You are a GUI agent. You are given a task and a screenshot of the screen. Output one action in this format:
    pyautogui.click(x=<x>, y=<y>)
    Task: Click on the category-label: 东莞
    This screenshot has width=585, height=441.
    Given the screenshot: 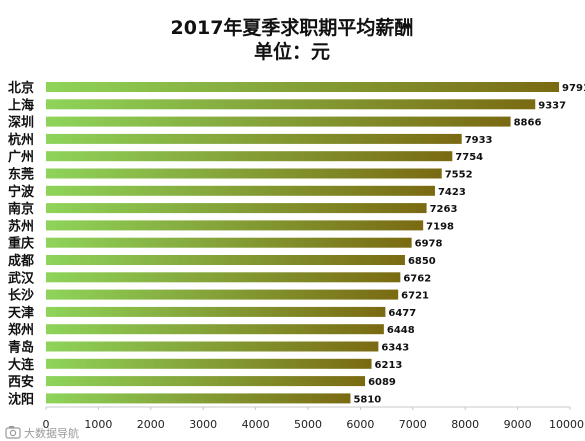 What is the action you would take?
    pyautogui.click(x=21, y=175)
    